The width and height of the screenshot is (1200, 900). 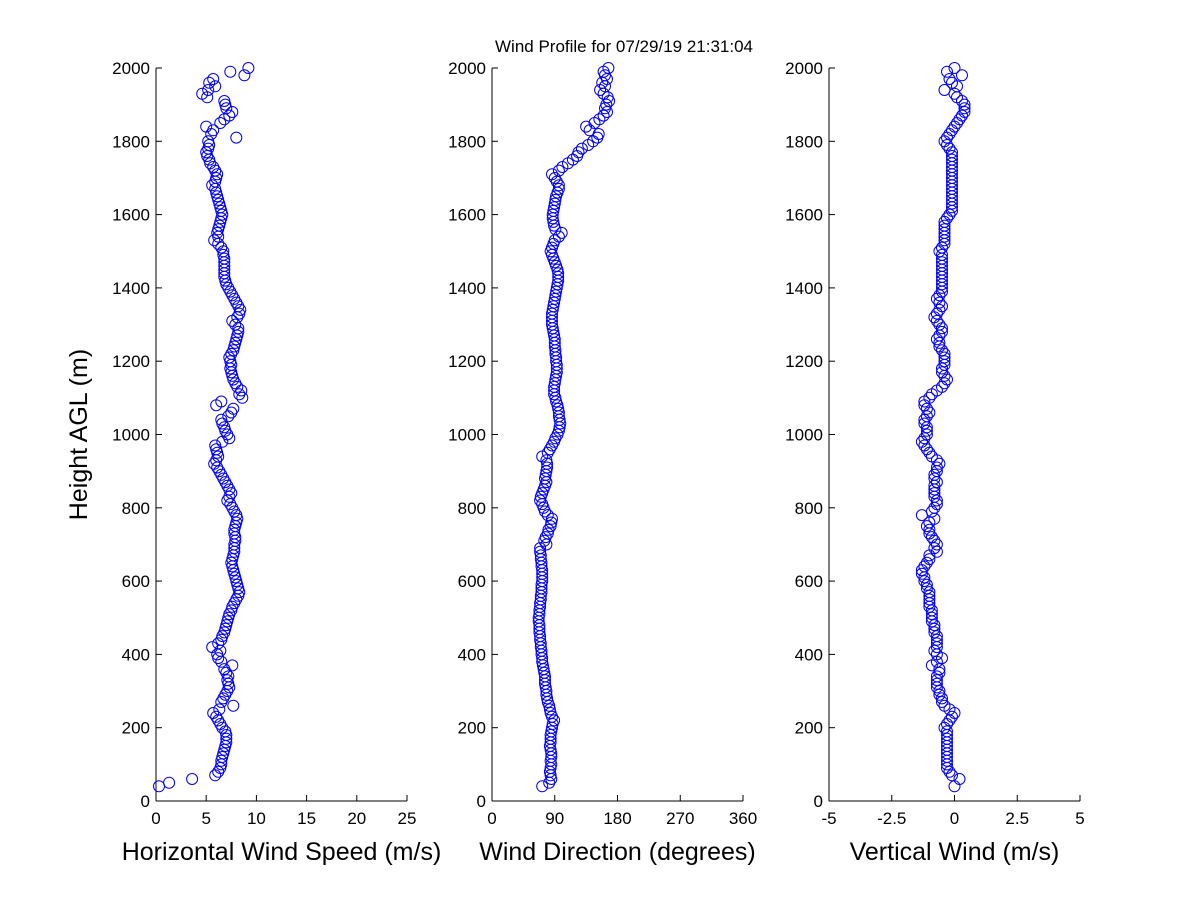 I want to click on y-tick-label: 0, so click(x=818, y=801).